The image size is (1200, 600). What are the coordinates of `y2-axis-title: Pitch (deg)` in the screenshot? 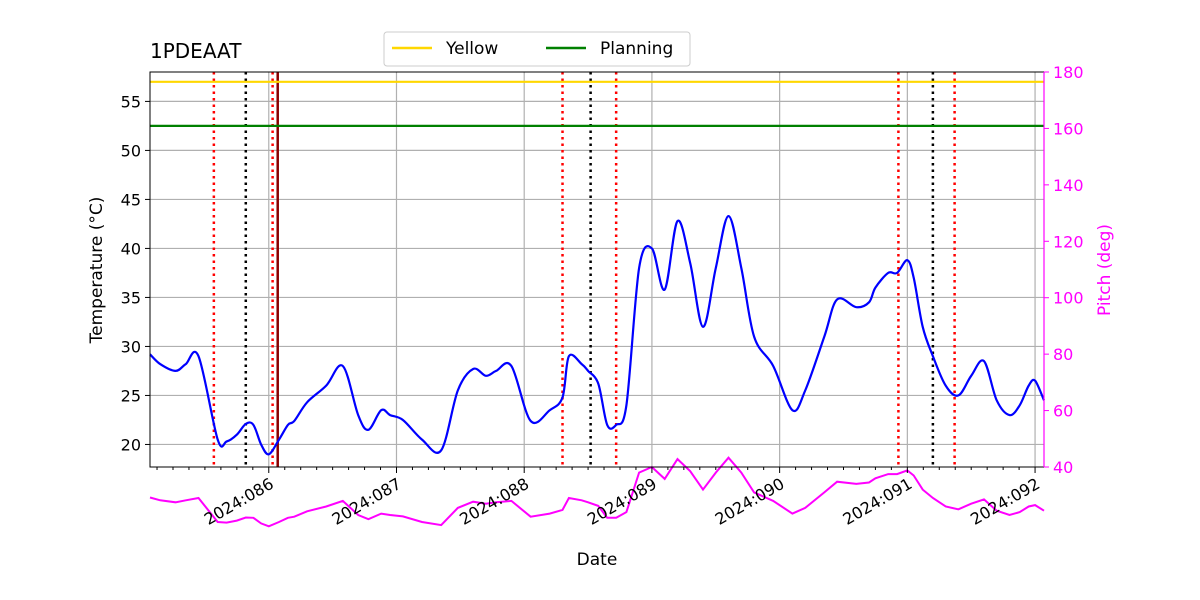 It's located at (1105, 270).